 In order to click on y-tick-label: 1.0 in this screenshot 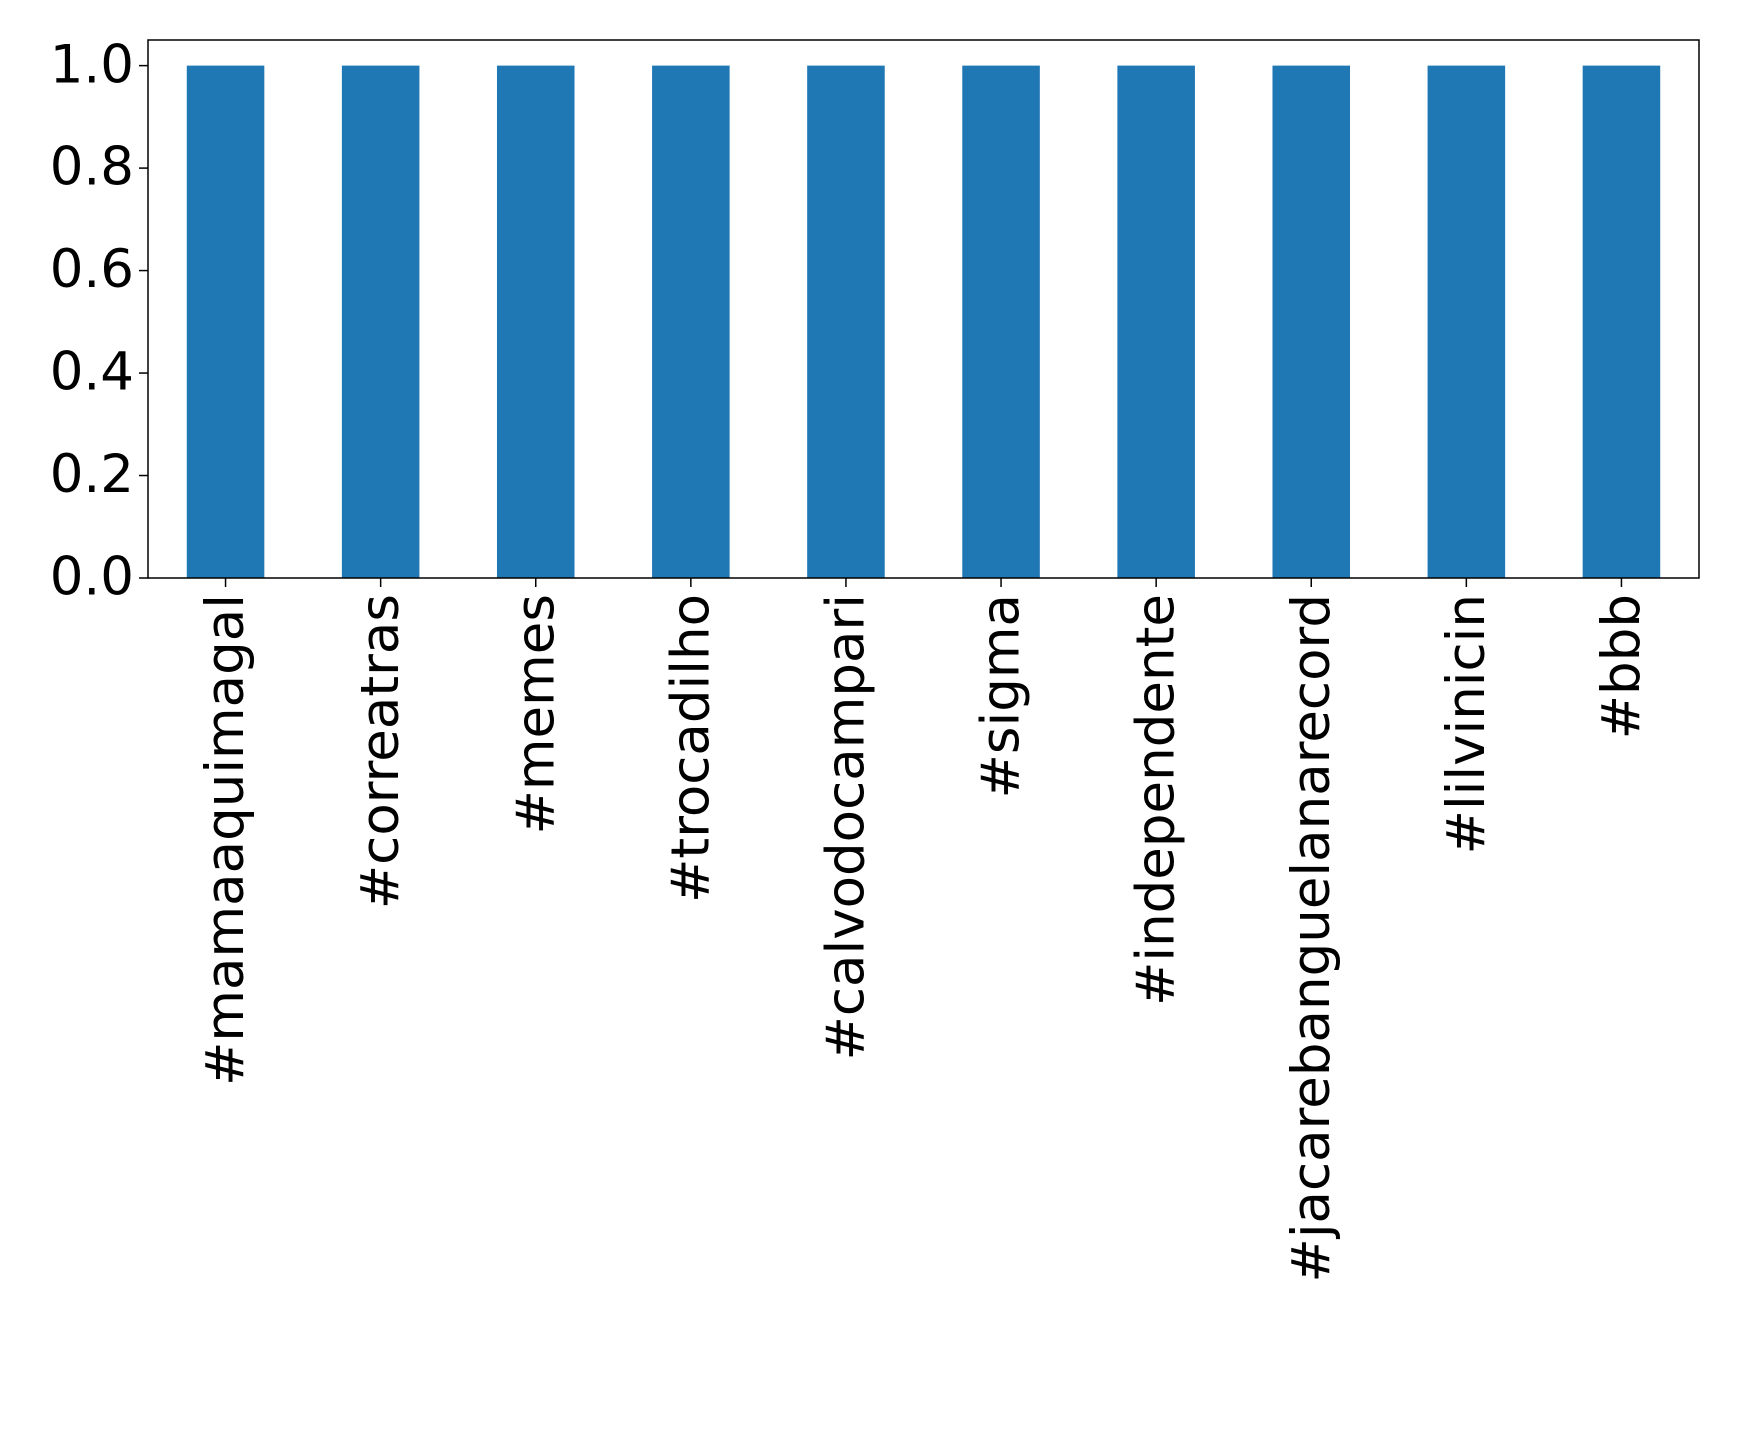, I will do `click(92, 64)`.